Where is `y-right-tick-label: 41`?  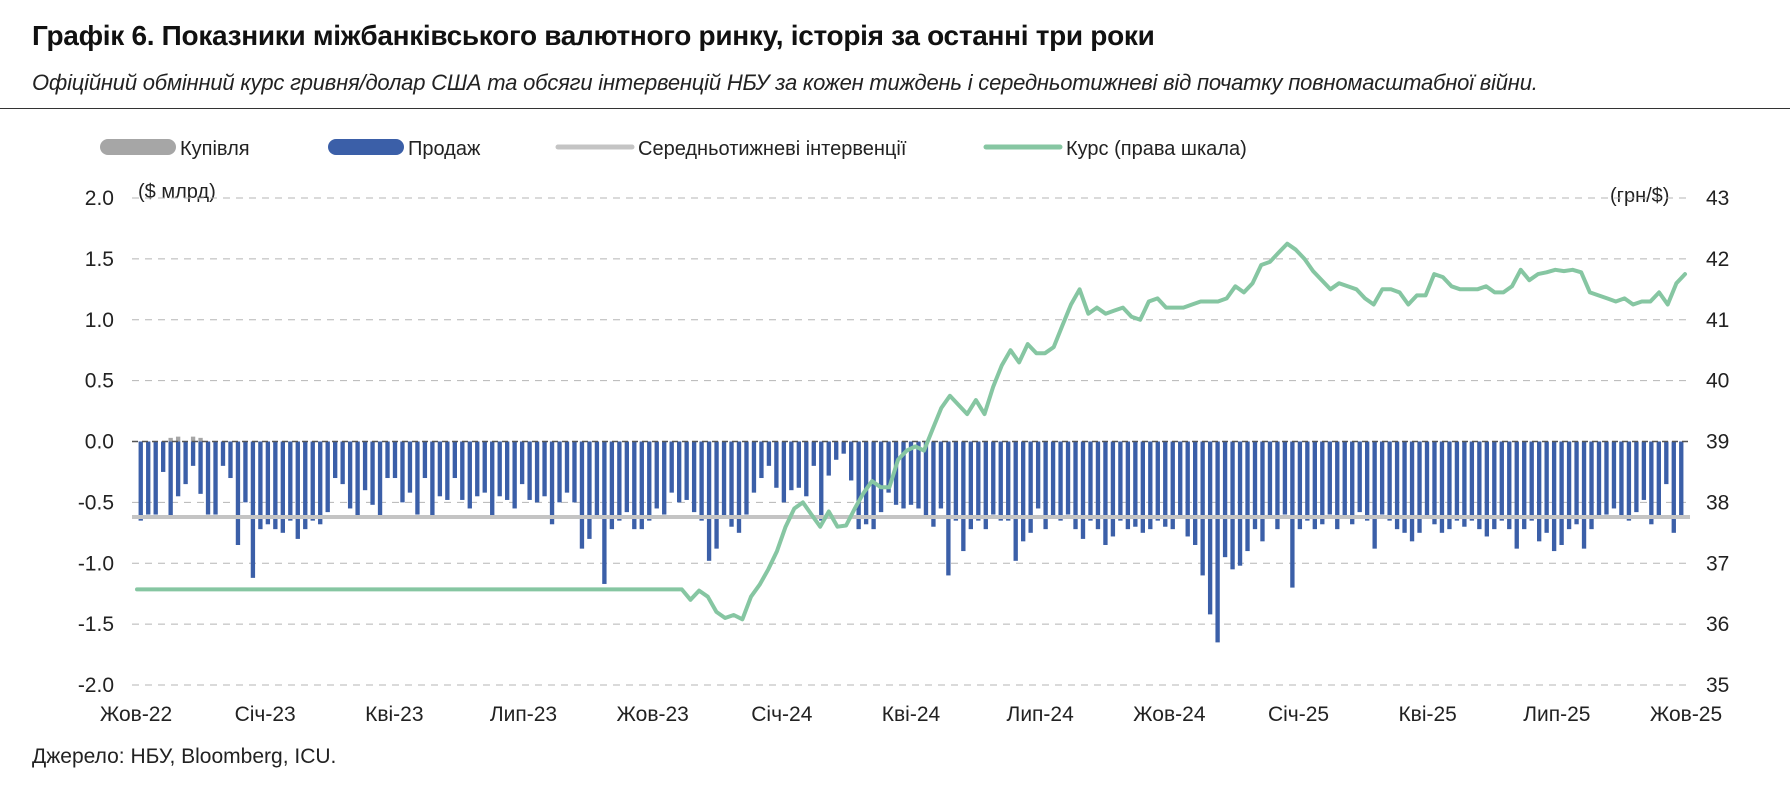
y-right-tick-label: 41 is located at coordinates (1717, 320).